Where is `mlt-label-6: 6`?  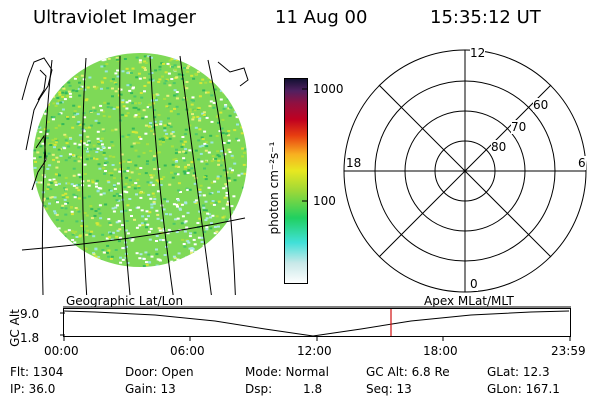 mlt-label-6: 6 is located at coordinates (582, 163).